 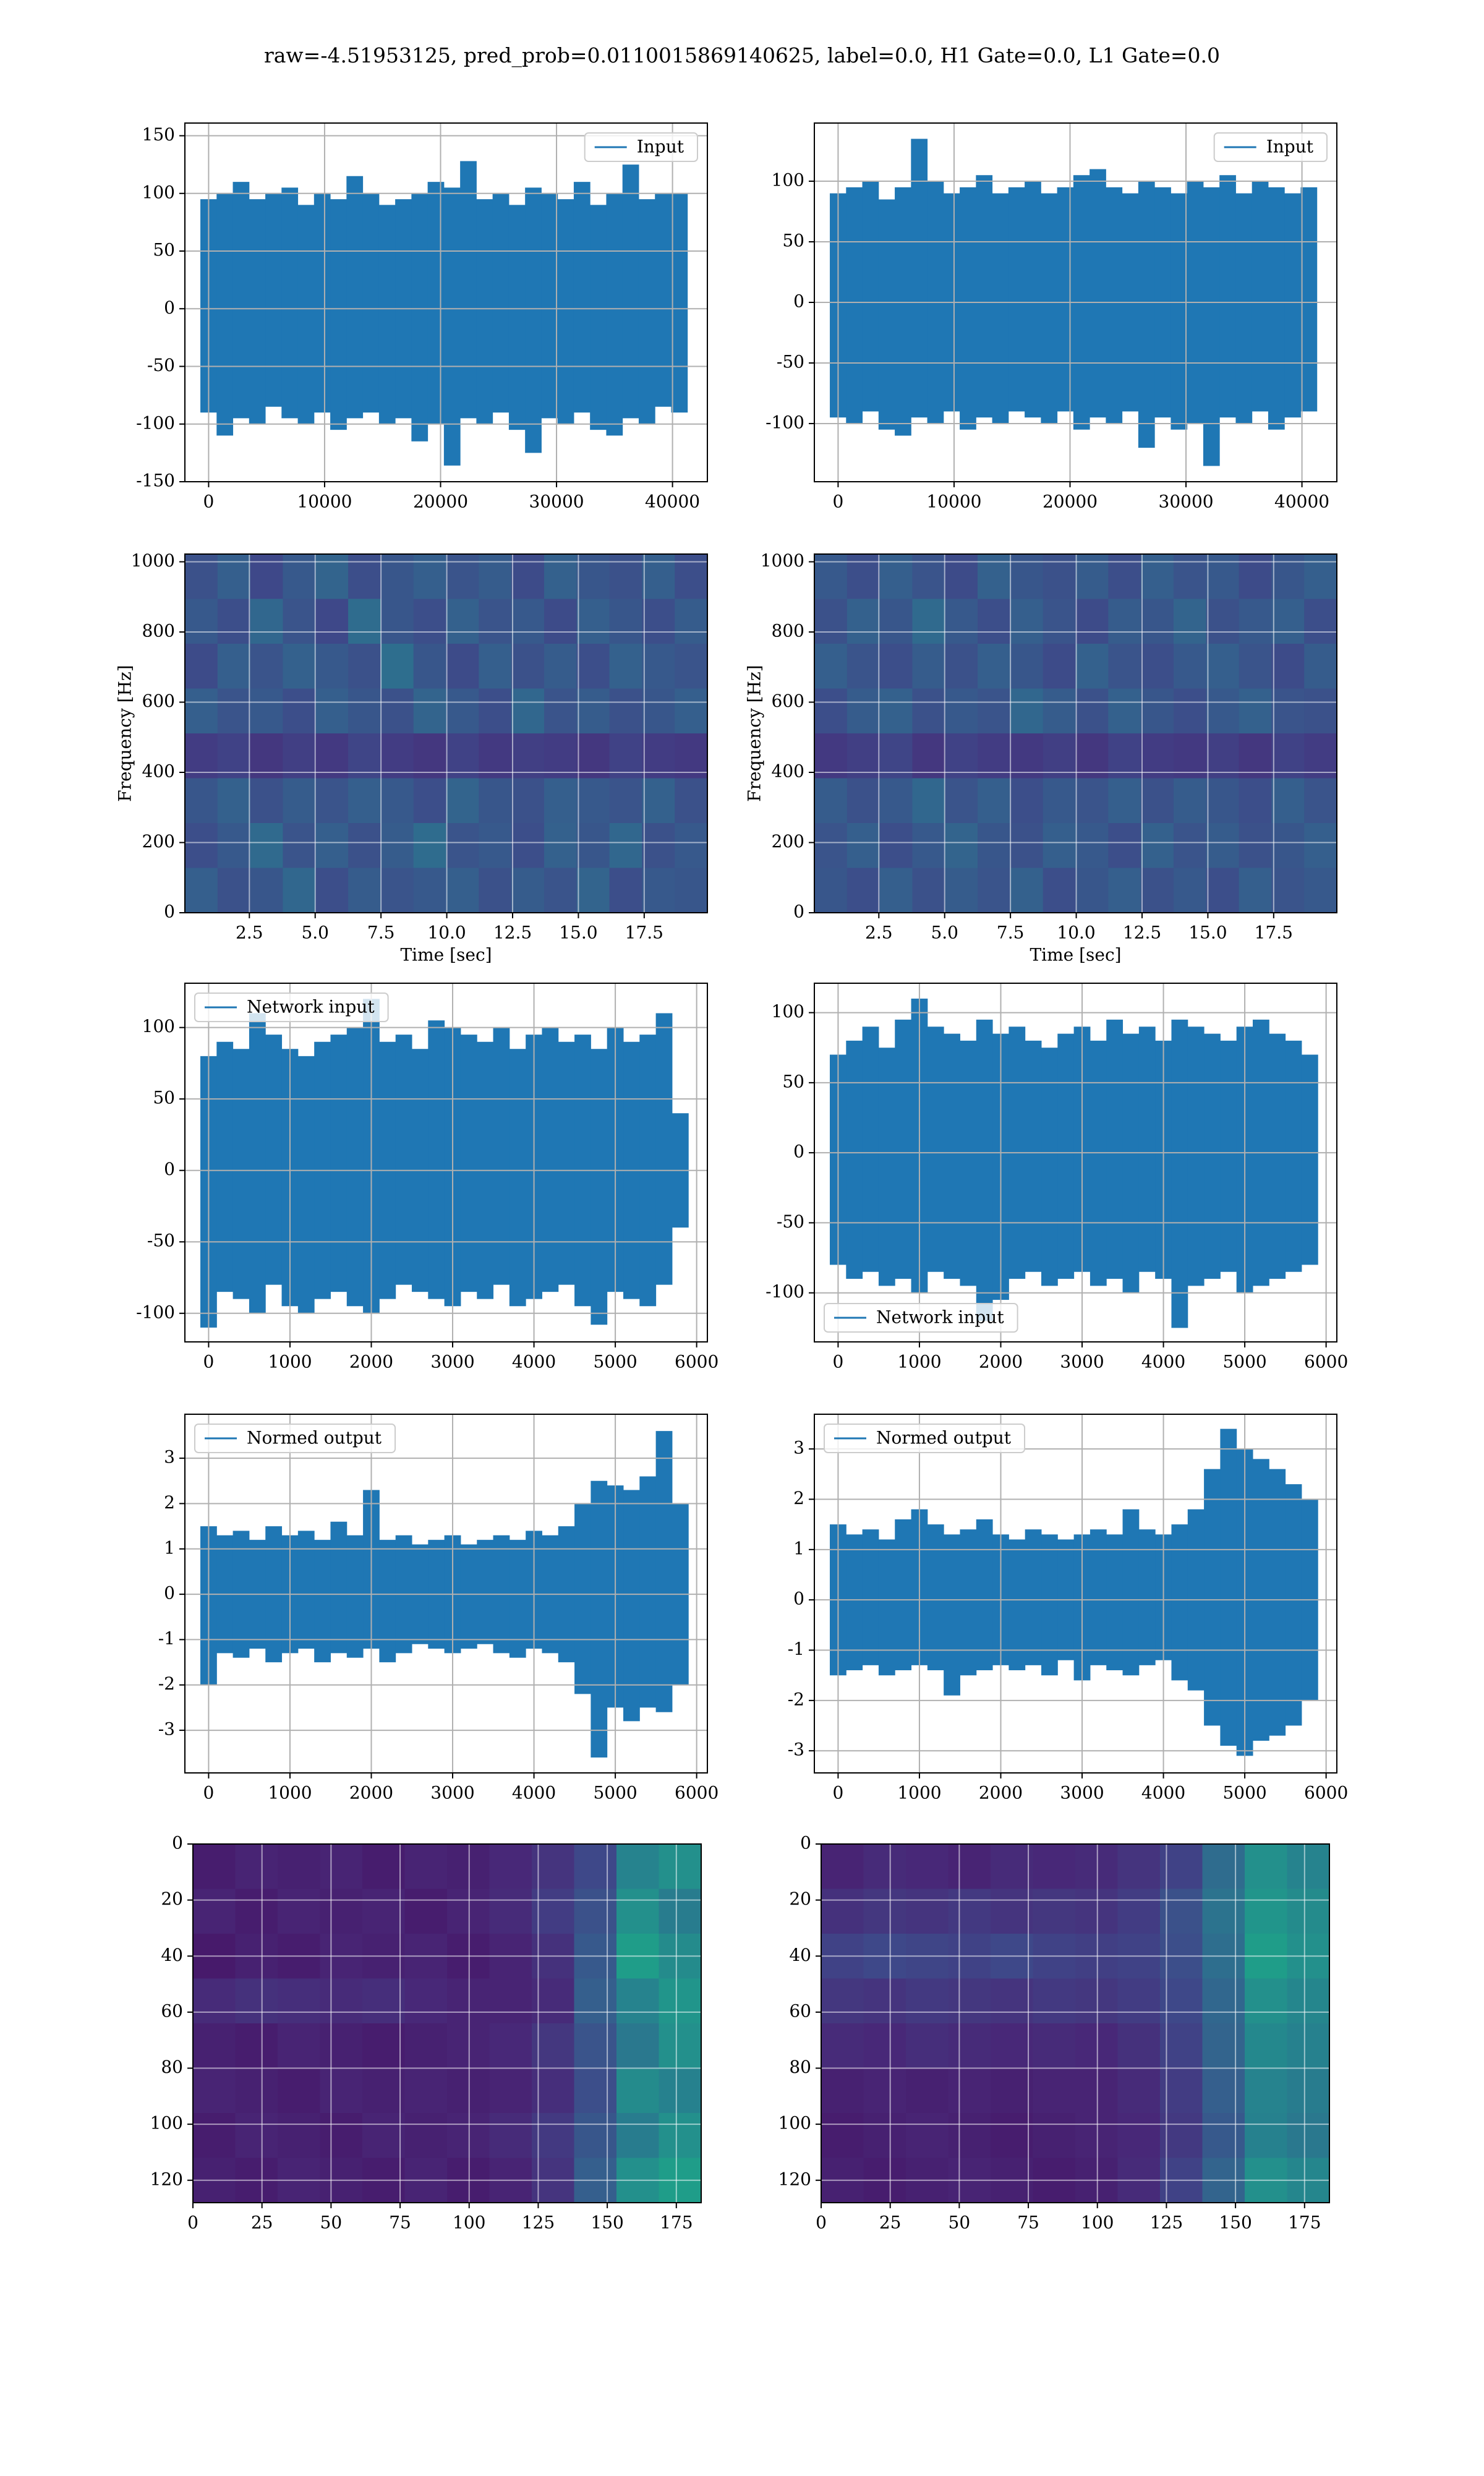 What do you see at coordinates (172, 1899) in the screenshot?
I see `y-tick-label: 20` at bounding box center [172, 1899].